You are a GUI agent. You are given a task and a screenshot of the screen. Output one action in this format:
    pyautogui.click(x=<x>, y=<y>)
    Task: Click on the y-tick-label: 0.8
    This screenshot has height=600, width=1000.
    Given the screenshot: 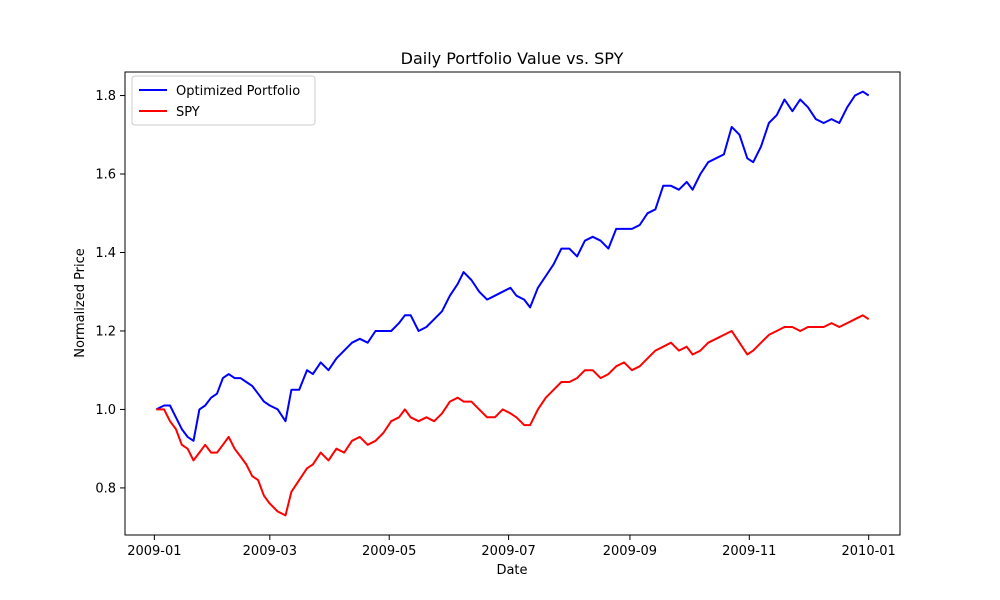 What is the action you would take?
    pyautogui.click(x=105, y=488)
    